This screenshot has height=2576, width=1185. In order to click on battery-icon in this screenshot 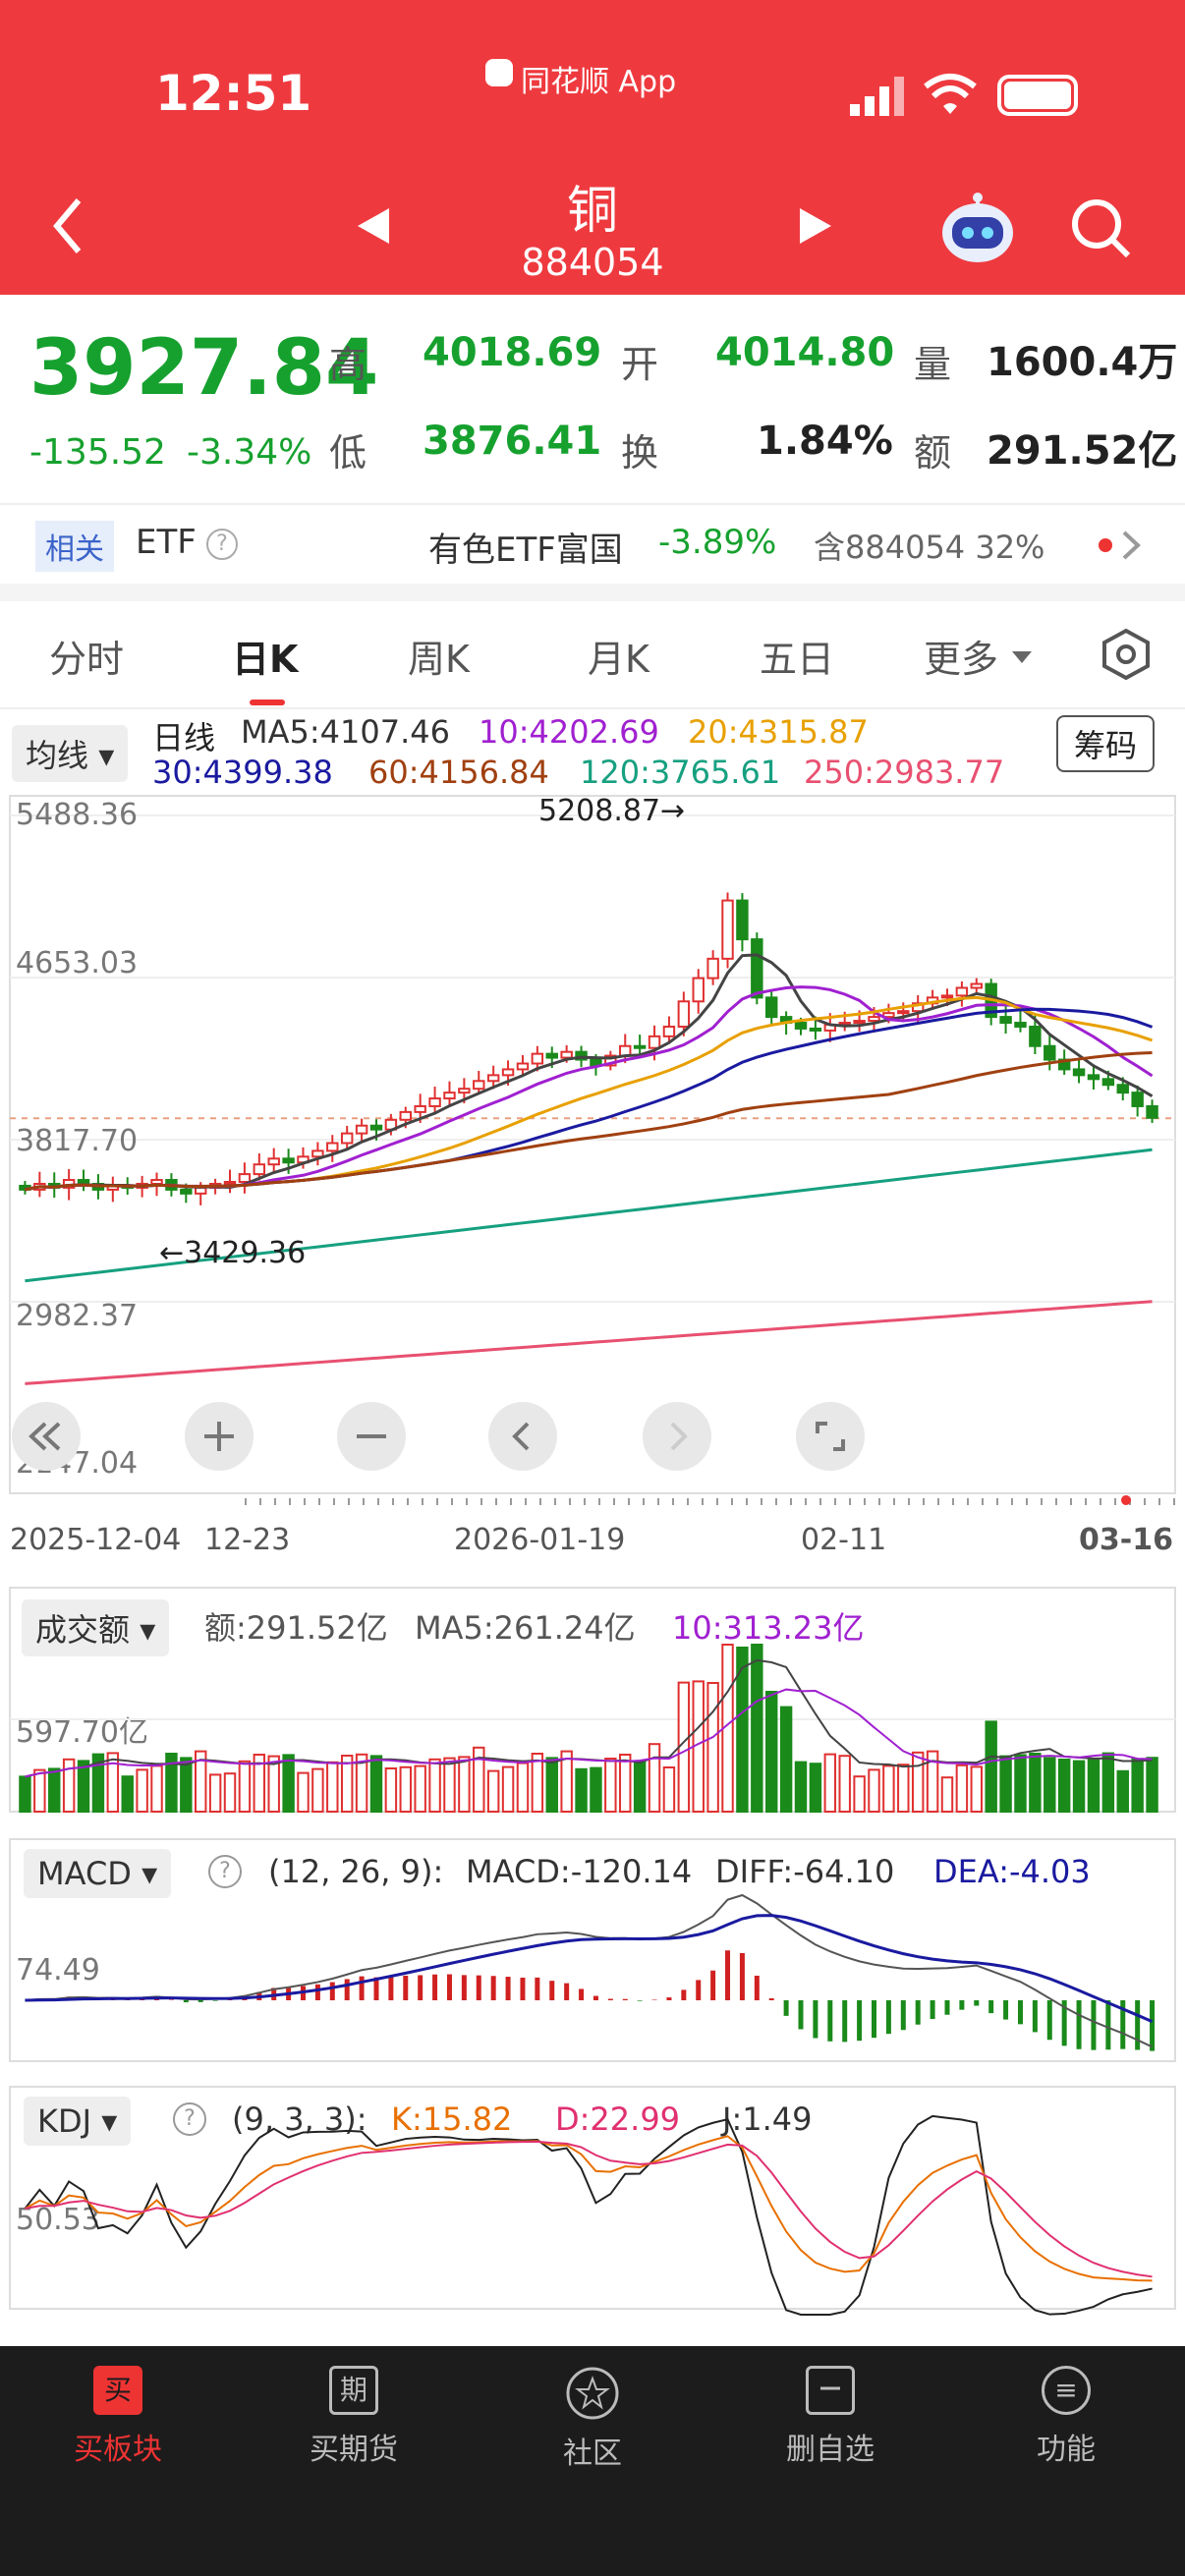, I will do `click(1038, 95)`.